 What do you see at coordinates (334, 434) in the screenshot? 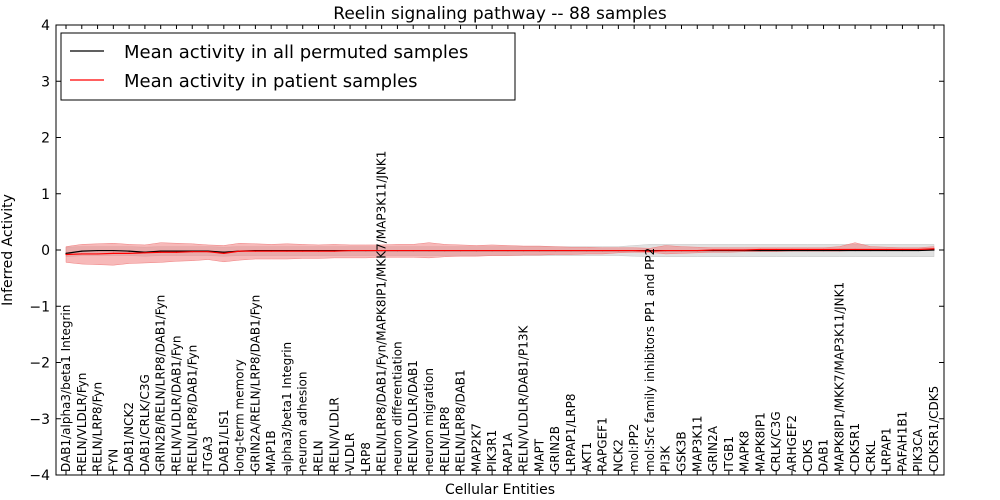
I see `x-tick-label: RELN/VLDLR` at bounding box center [334, 434].